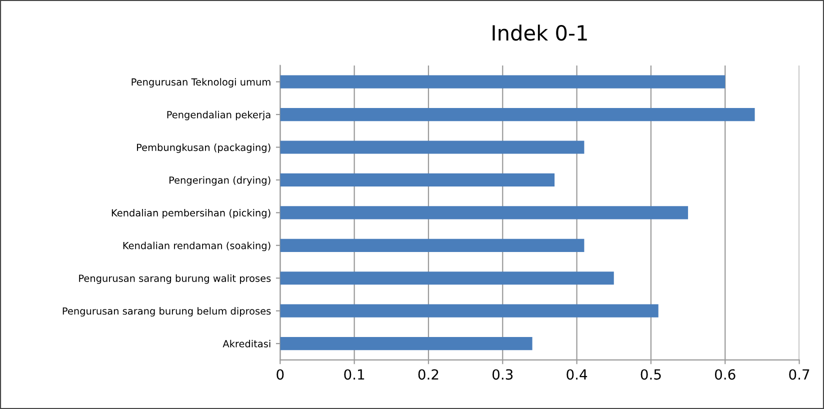 The width and height of the screenshot is (824, 409). Describe the element at coordinates (502, 374) in the screenshot. I see `x-tick-label: 0.3` at that location.